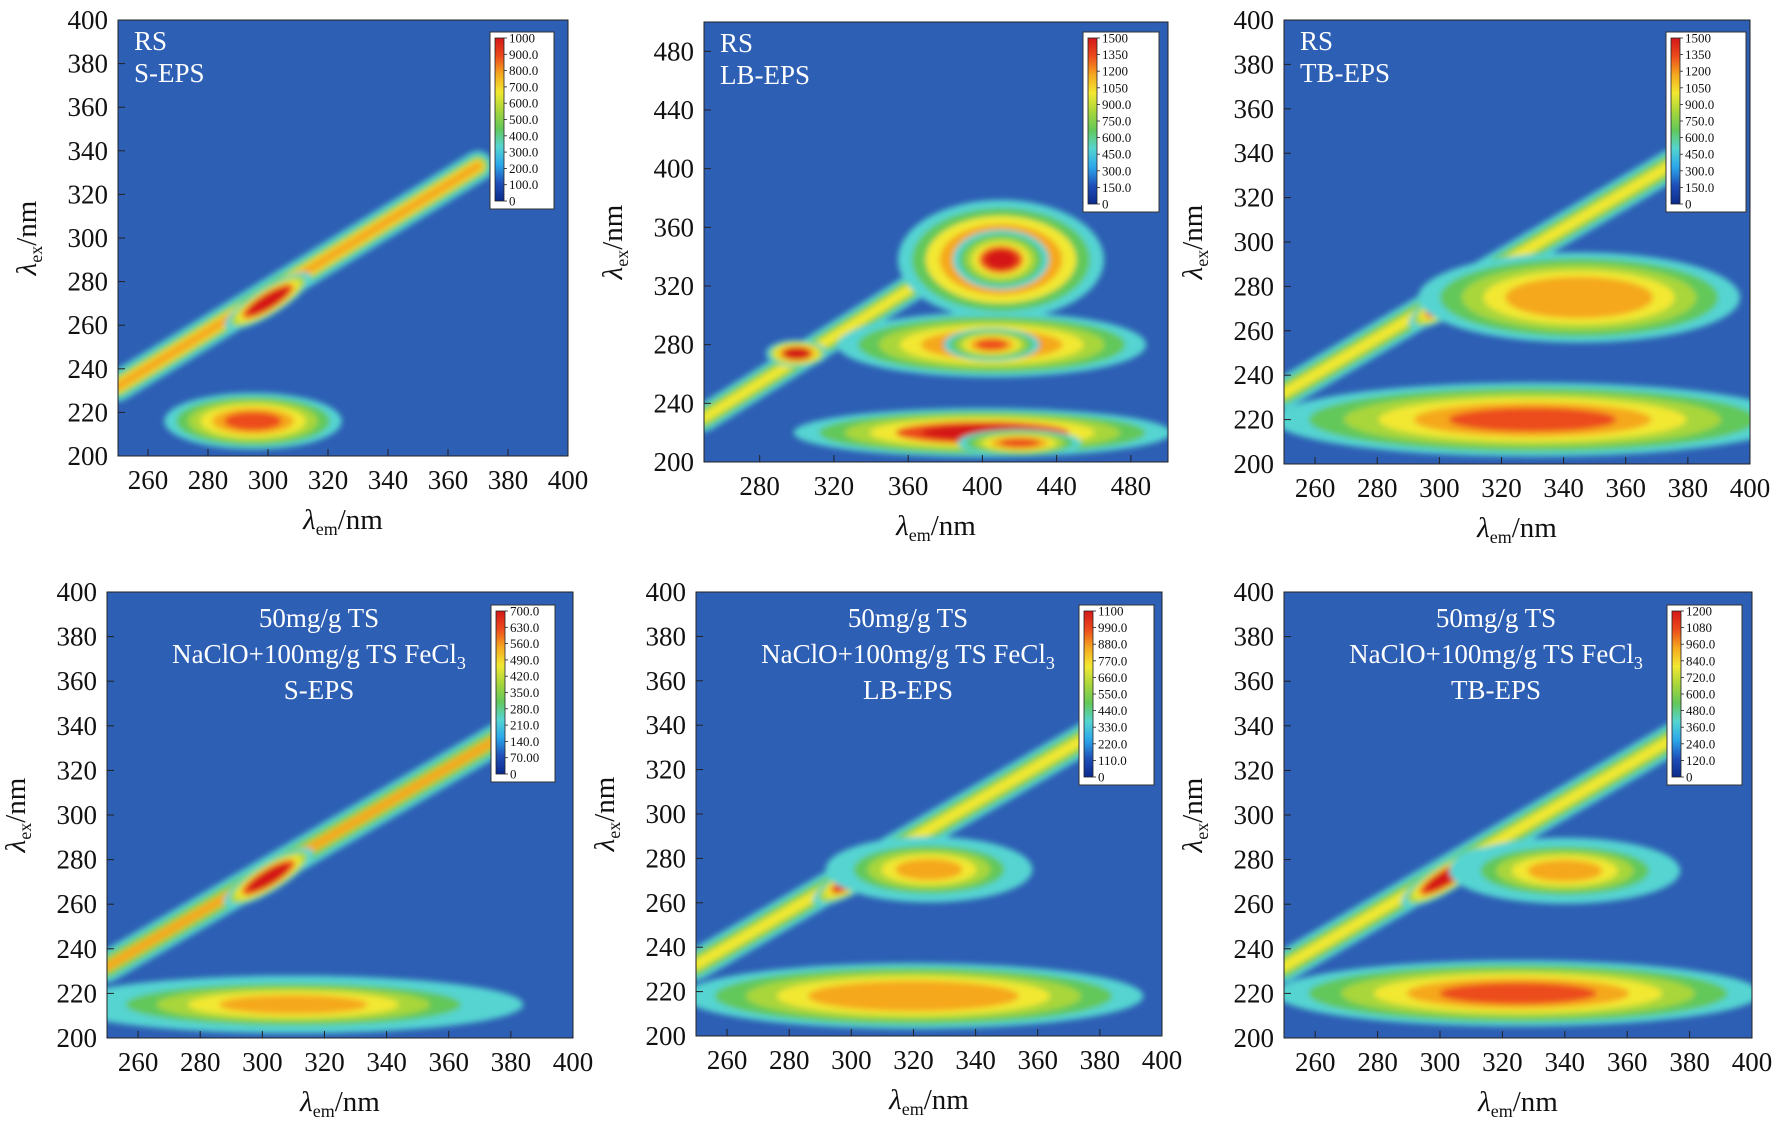 Image resolution: width=1776 pixels, height=1126 pixels. Describe the element at coordinates (524, 627) in the screenshot. I see `colorbar-label: 630.0` at that location.